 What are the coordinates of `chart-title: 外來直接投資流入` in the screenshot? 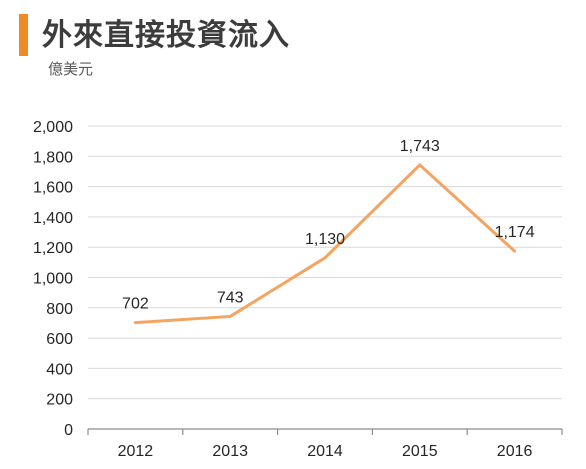 It's located at (166, 35).